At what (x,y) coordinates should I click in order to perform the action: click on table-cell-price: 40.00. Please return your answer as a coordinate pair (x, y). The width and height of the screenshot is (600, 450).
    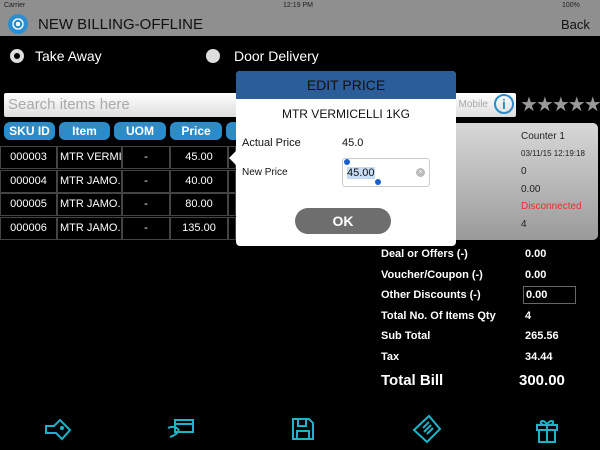
    Looking at the image, I should click on (199, 181).